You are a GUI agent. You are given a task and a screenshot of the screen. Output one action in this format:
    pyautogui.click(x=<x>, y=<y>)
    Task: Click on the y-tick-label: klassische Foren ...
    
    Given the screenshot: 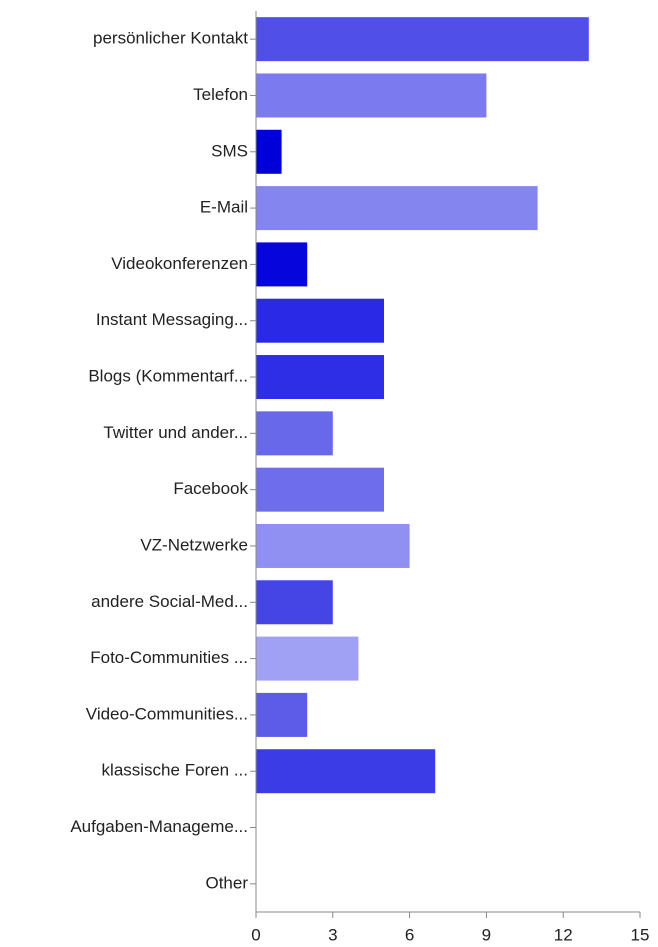 What is the action you would take?
    pyautogui.click(x=175, y=770)
    